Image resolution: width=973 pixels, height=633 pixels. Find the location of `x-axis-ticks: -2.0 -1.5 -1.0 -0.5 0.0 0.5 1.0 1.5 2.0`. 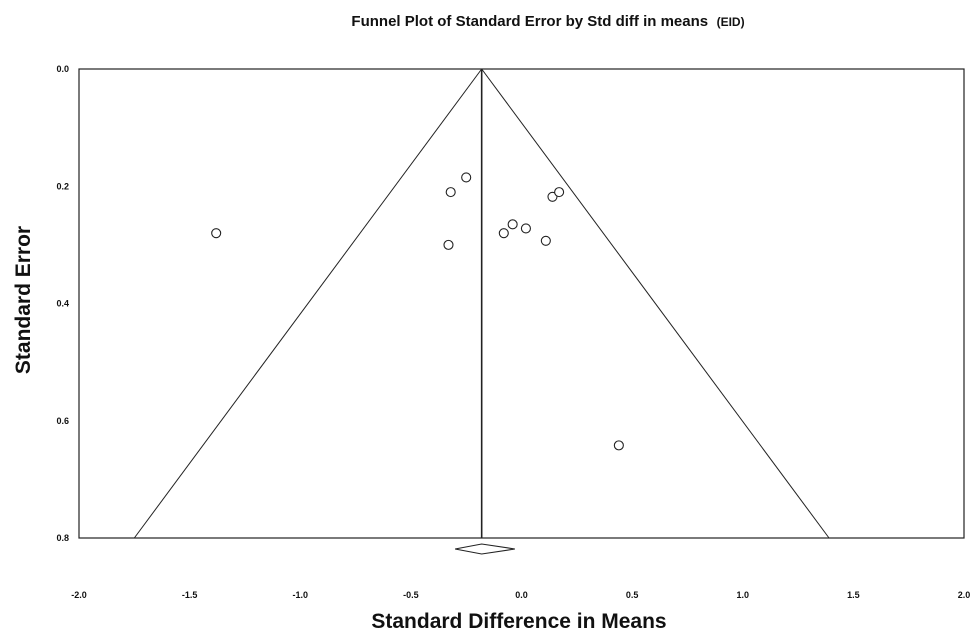

x-axis-ticks: -2.0 -1.5 -1.0 -0.5 0.0 0.5 1.0 1.5 2.0 is located at coordinates (520, 595).